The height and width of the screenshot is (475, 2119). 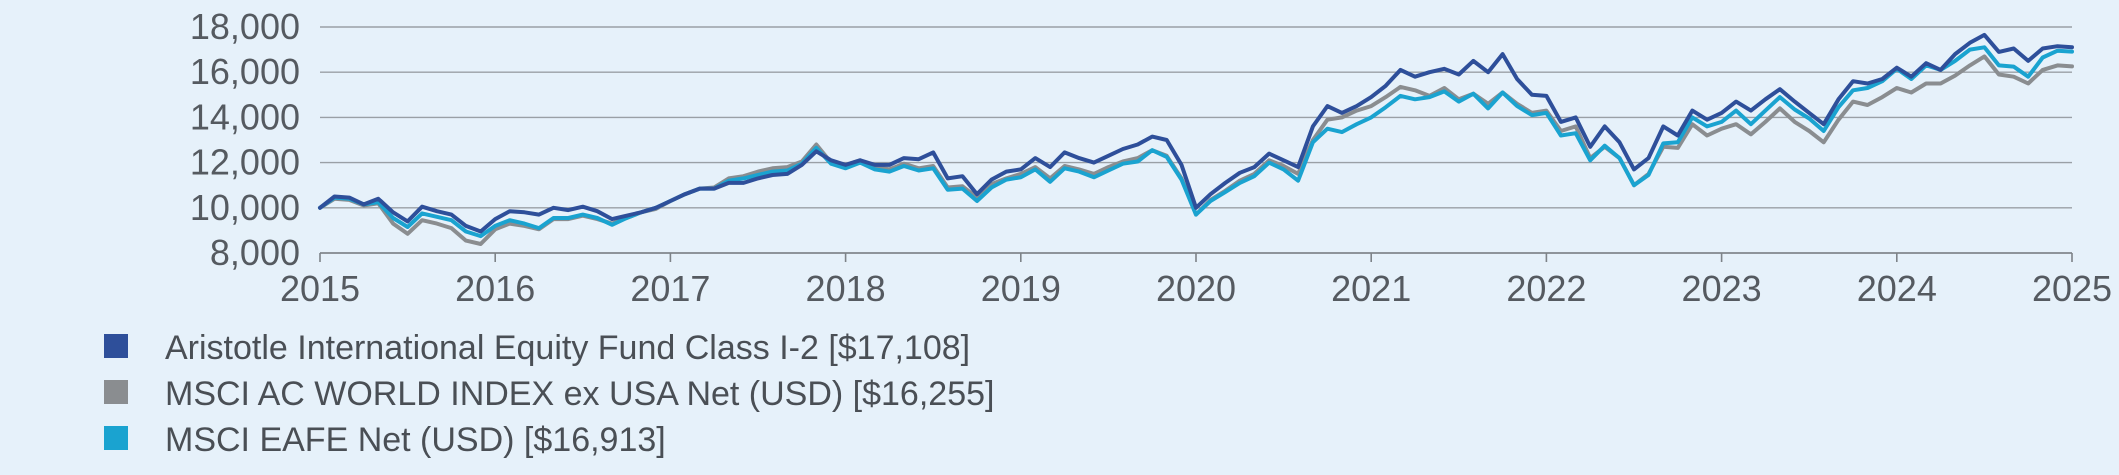 What do you see at coordinates (1196, 288) in the screenshot?
I see `x-tick-label: 2020` at bounding box center [1196, 288].